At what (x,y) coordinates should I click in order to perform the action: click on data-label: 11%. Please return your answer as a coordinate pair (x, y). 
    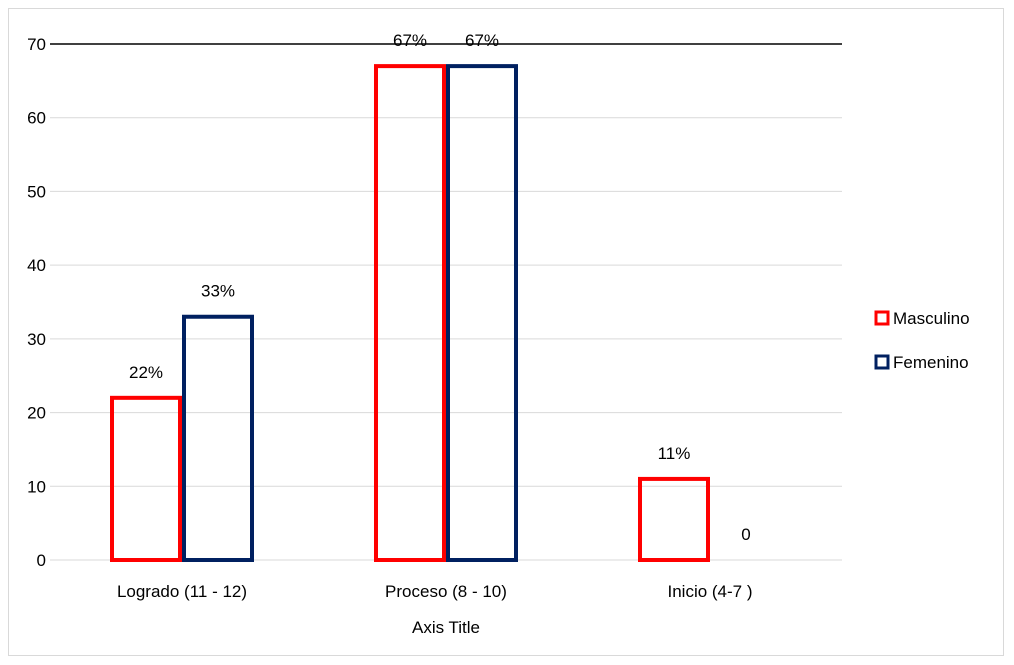
    Looking at the image, I should click on (674, 453).